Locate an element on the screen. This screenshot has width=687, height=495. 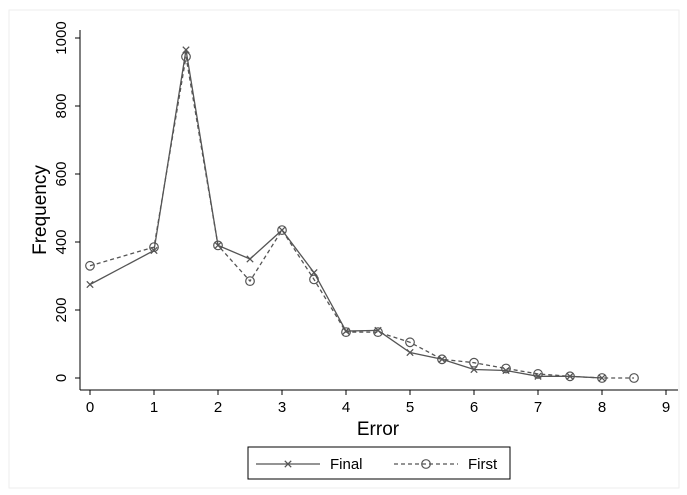
legend-label-first: First is located at coordinates (483, 464).